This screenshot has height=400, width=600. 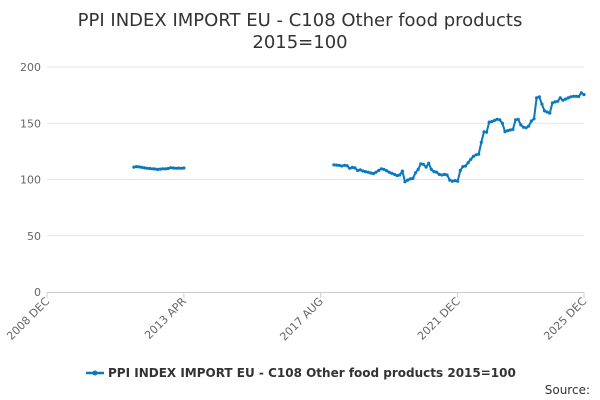 What do you see at coordinates (95, 373) in the screenshot?
I see `legend-marker` at bounding box center [95, 373].